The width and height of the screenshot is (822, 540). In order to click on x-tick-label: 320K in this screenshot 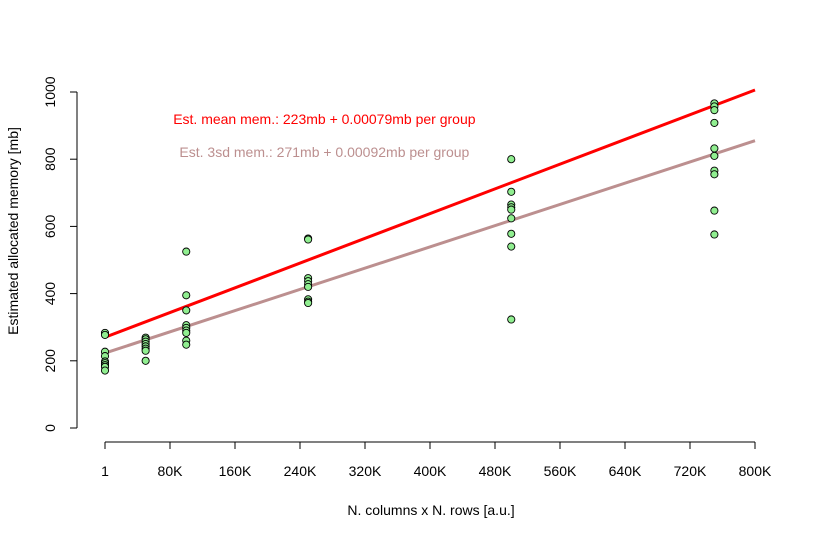, I will do `click(365, 471)`.